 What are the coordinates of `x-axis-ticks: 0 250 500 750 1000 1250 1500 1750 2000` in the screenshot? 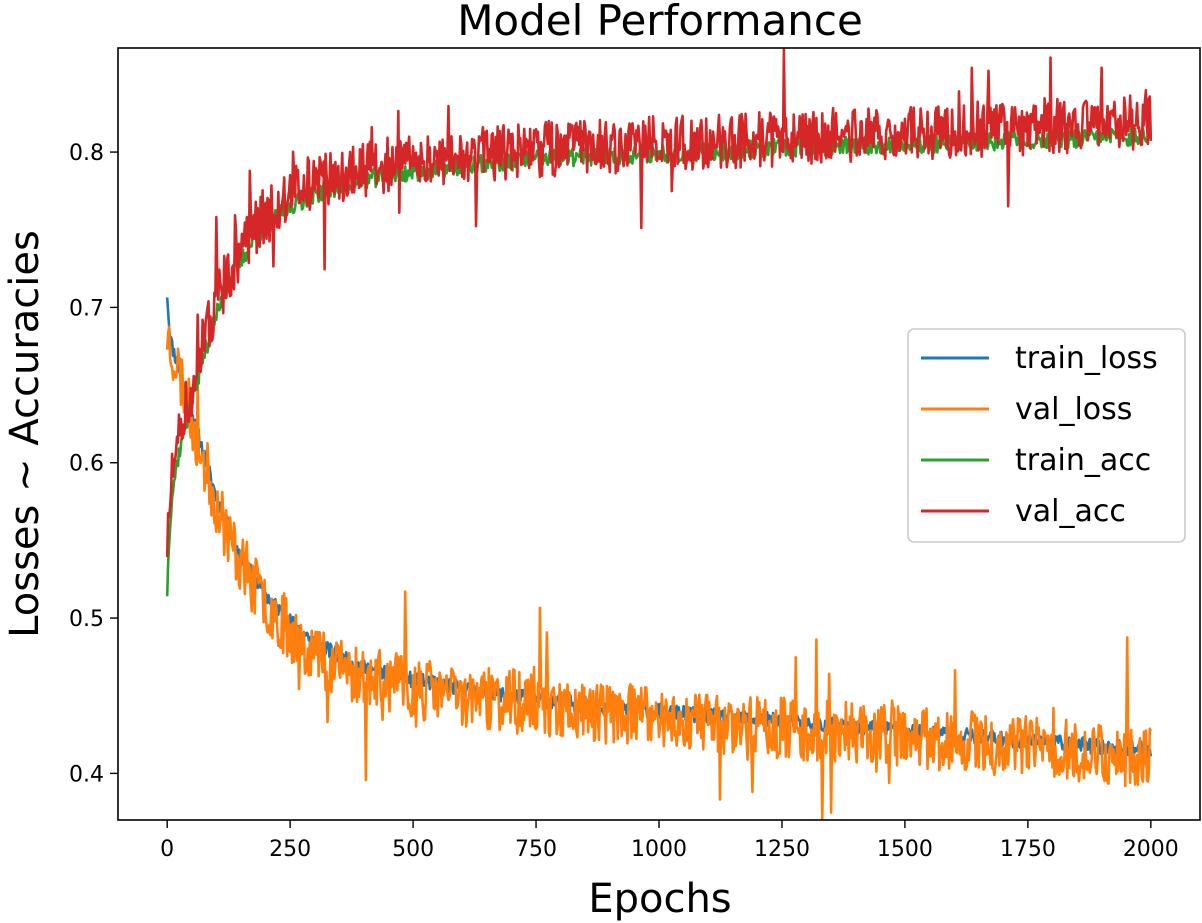 It's located at (669, 841).